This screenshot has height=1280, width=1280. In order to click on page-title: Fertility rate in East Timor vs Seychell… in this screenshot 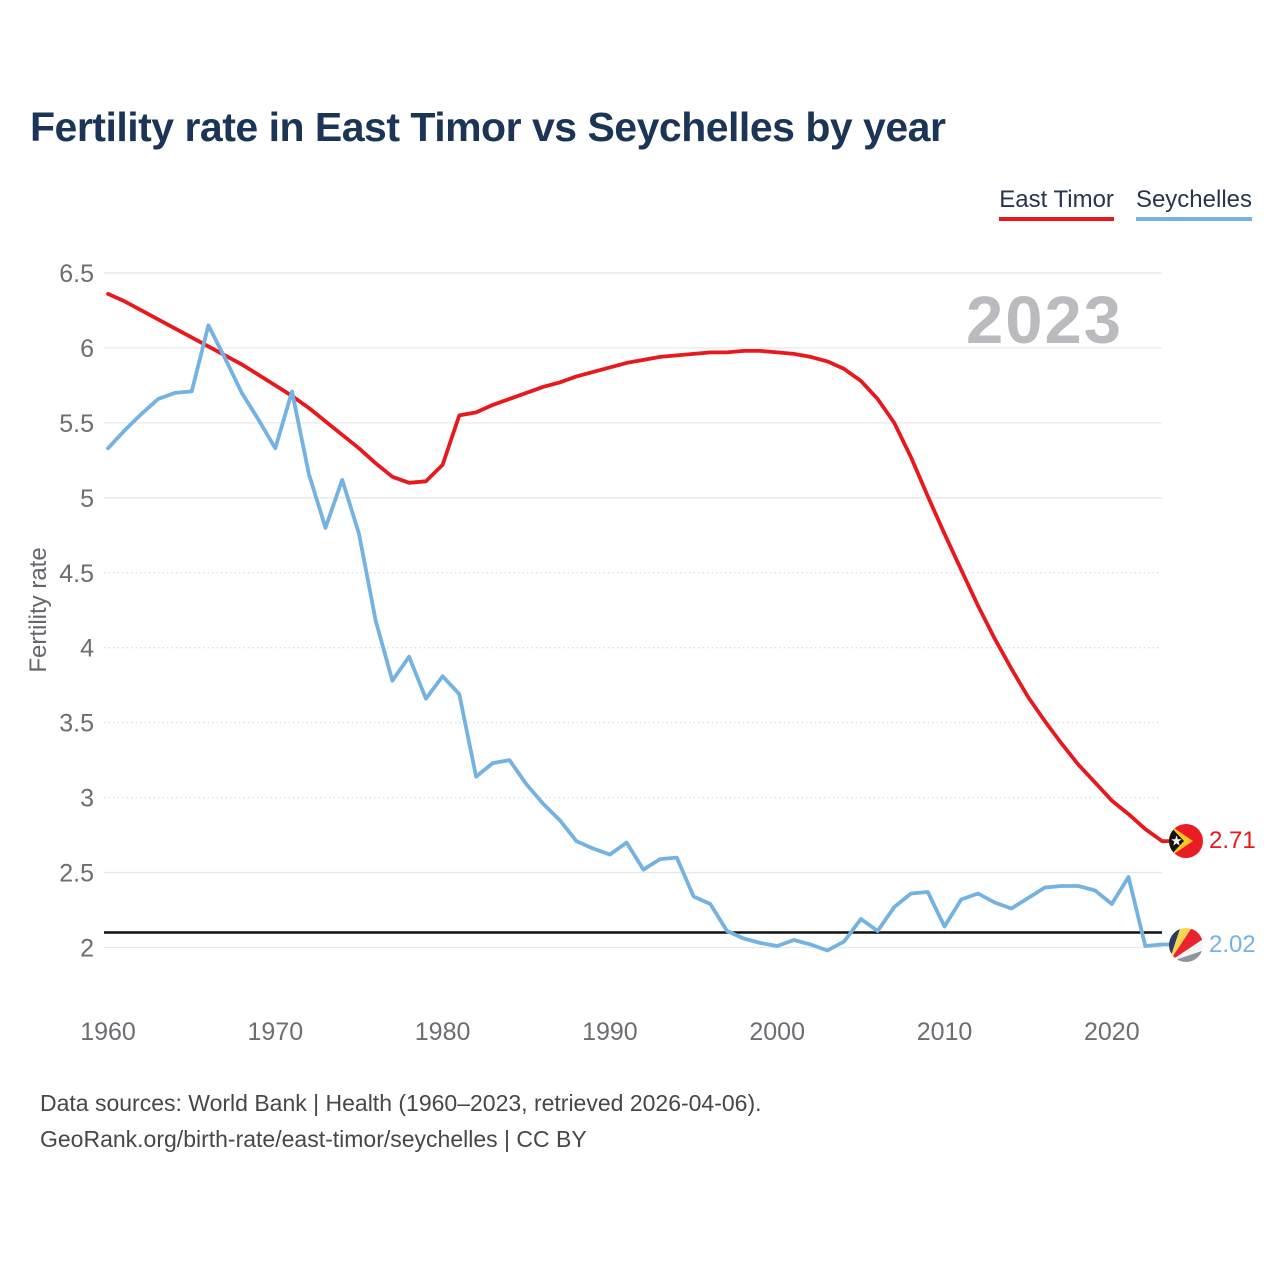, I will do `click(488, 127)`.